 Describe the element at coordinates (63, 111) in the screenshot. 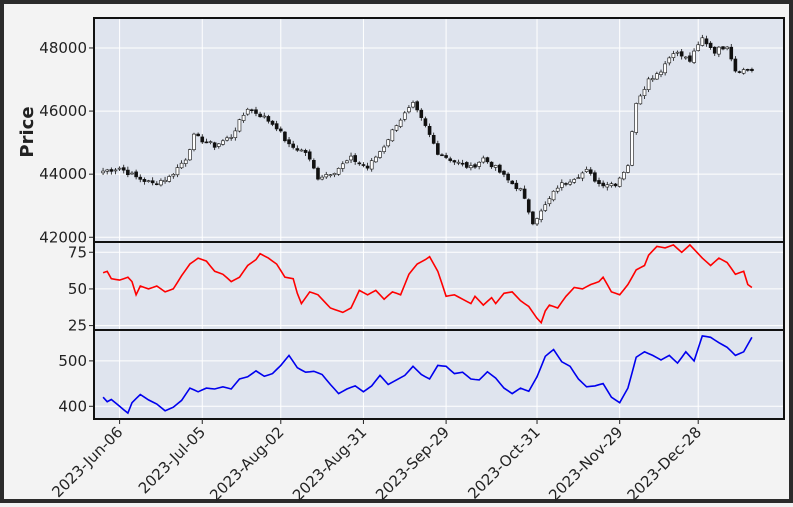

I see `price-tick-label: 46000` at that location.